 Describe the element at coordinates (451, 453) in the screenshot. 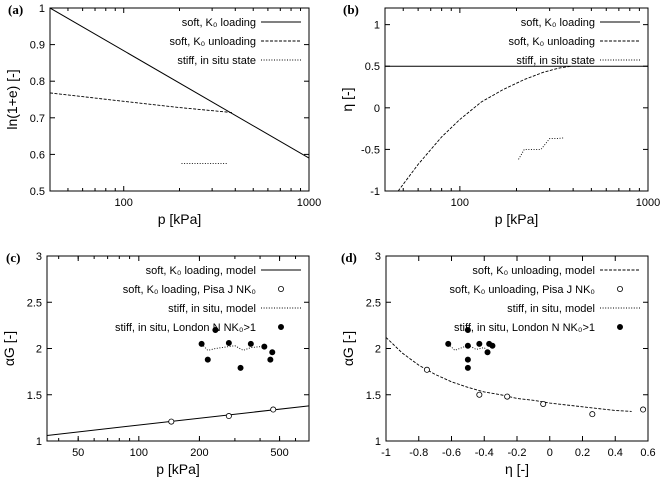

I see `x-tick-label: -0.6` at that location.